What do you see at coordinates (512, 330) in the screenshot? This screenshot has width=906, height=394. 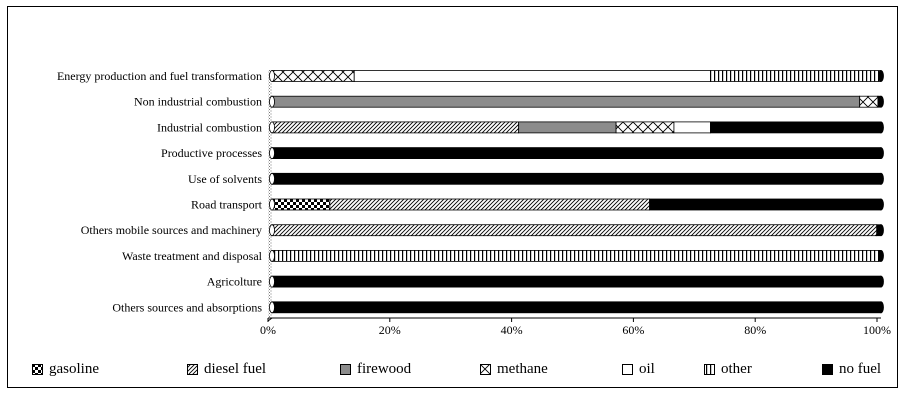 I see `x-tick-label: 40%` at bounding box center [512, 330].